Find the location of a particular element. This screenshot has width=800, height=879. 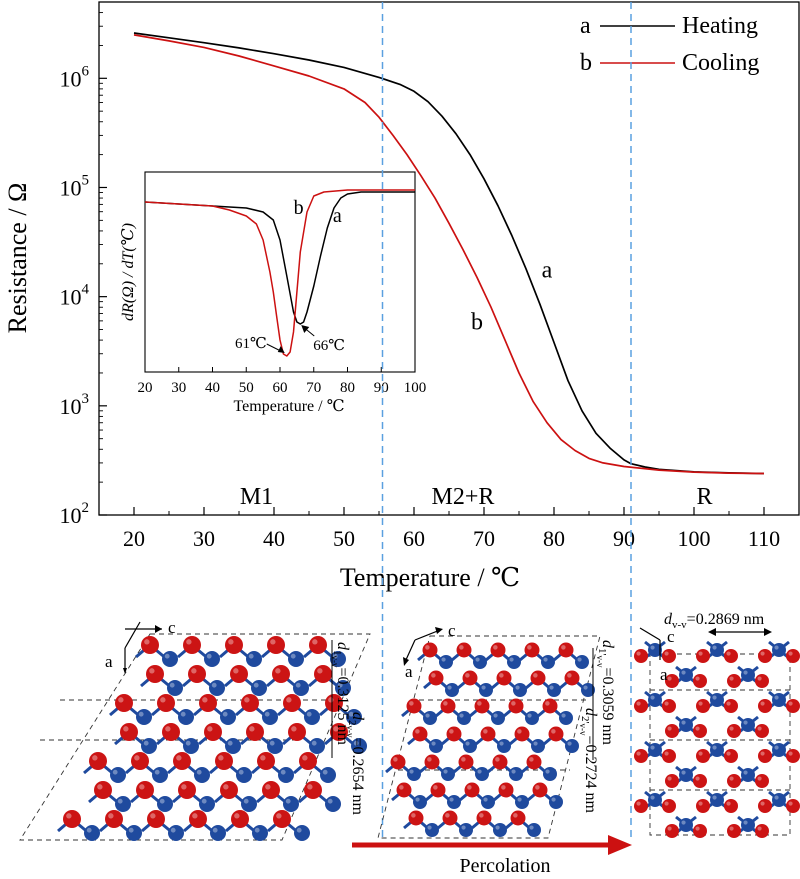

inset-series is located at coordinates (279, 273).